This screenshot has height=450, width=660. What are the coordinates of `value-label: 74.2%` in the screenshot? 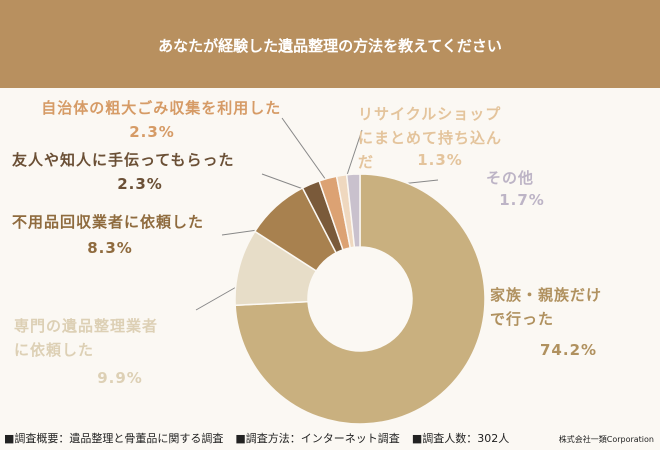 It's located at (569, 350).